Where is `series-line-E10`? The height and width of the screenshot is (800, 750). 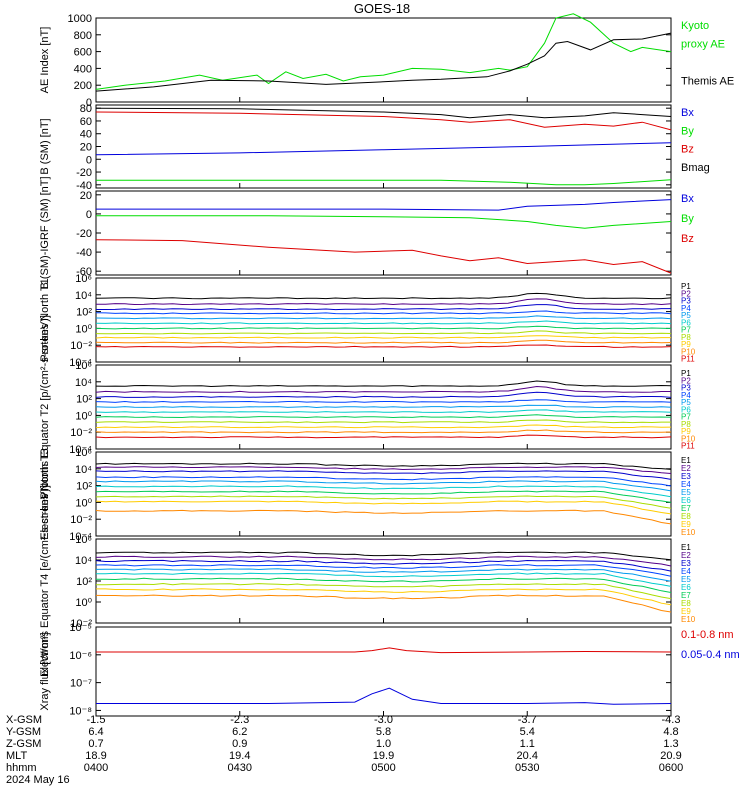 series-line-E10 is located at coordinates (383, 603).